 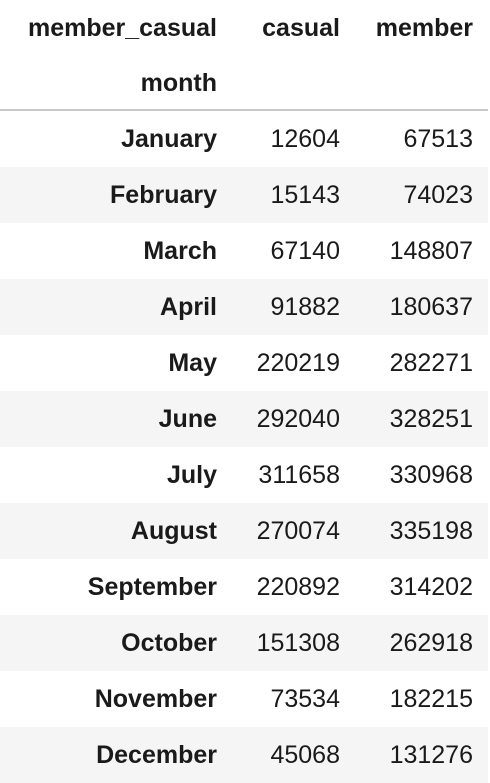 I want to click on cell-casual: 91882, so click(x=305, y=307).